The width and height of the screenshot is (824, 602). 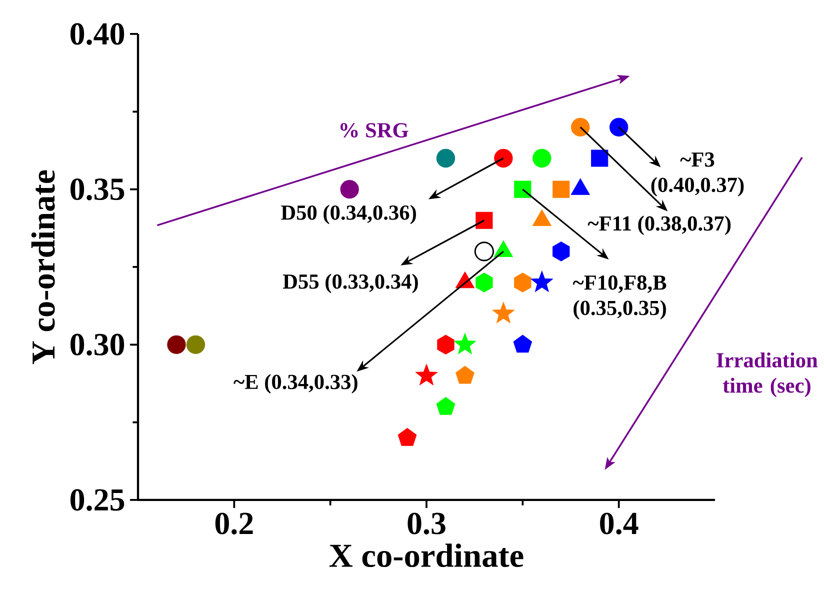 What do you see at coordinates (767, 375) in the screenshot?
I see `text: Irradiation time (sec)` at bounding box center [767, 375].